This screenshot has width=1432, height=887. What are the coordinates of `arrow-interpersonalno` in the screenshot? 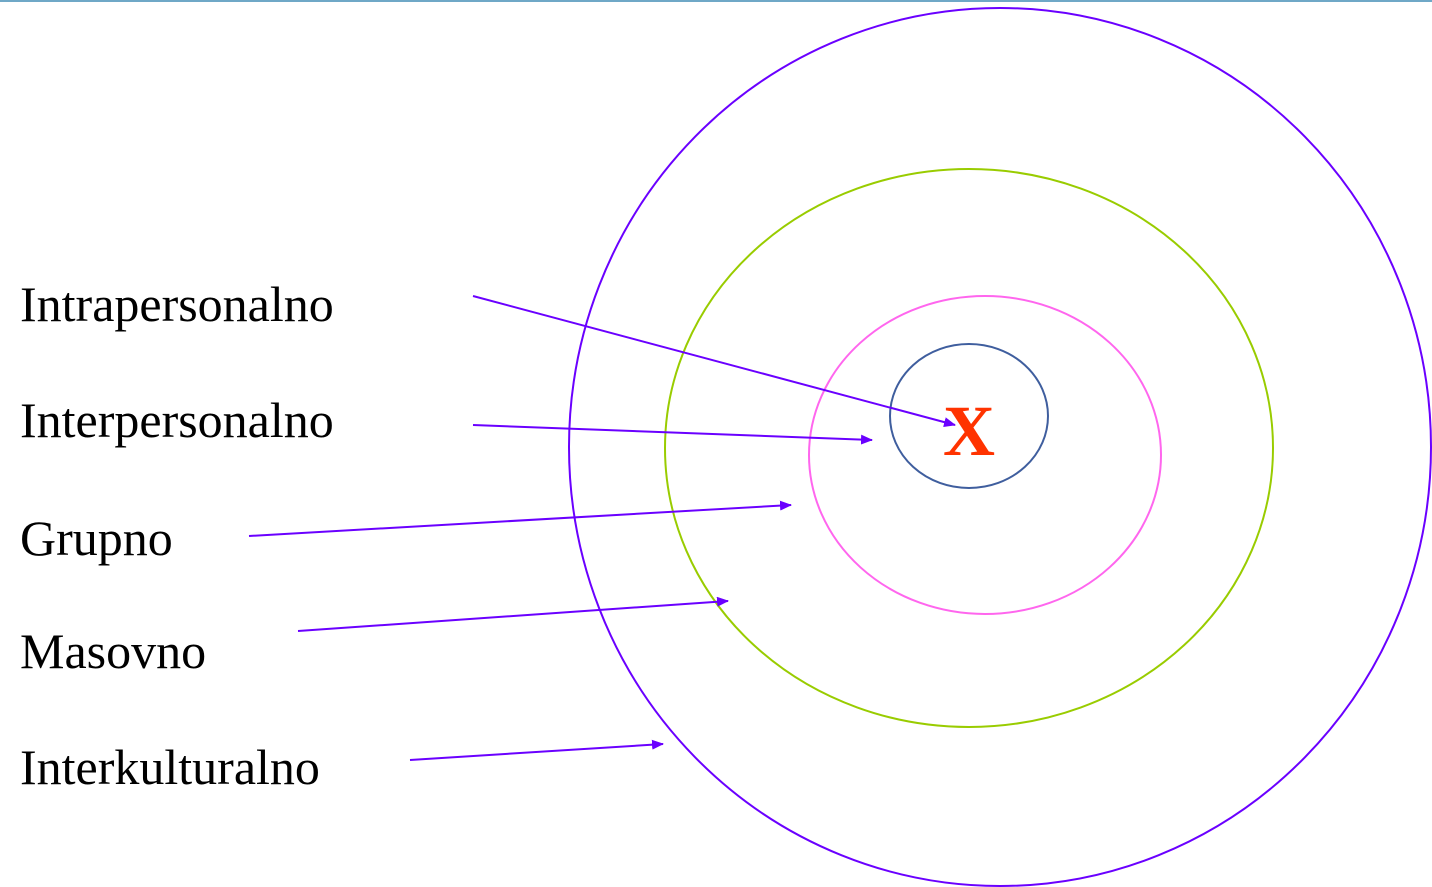 It's located at (672, 434).